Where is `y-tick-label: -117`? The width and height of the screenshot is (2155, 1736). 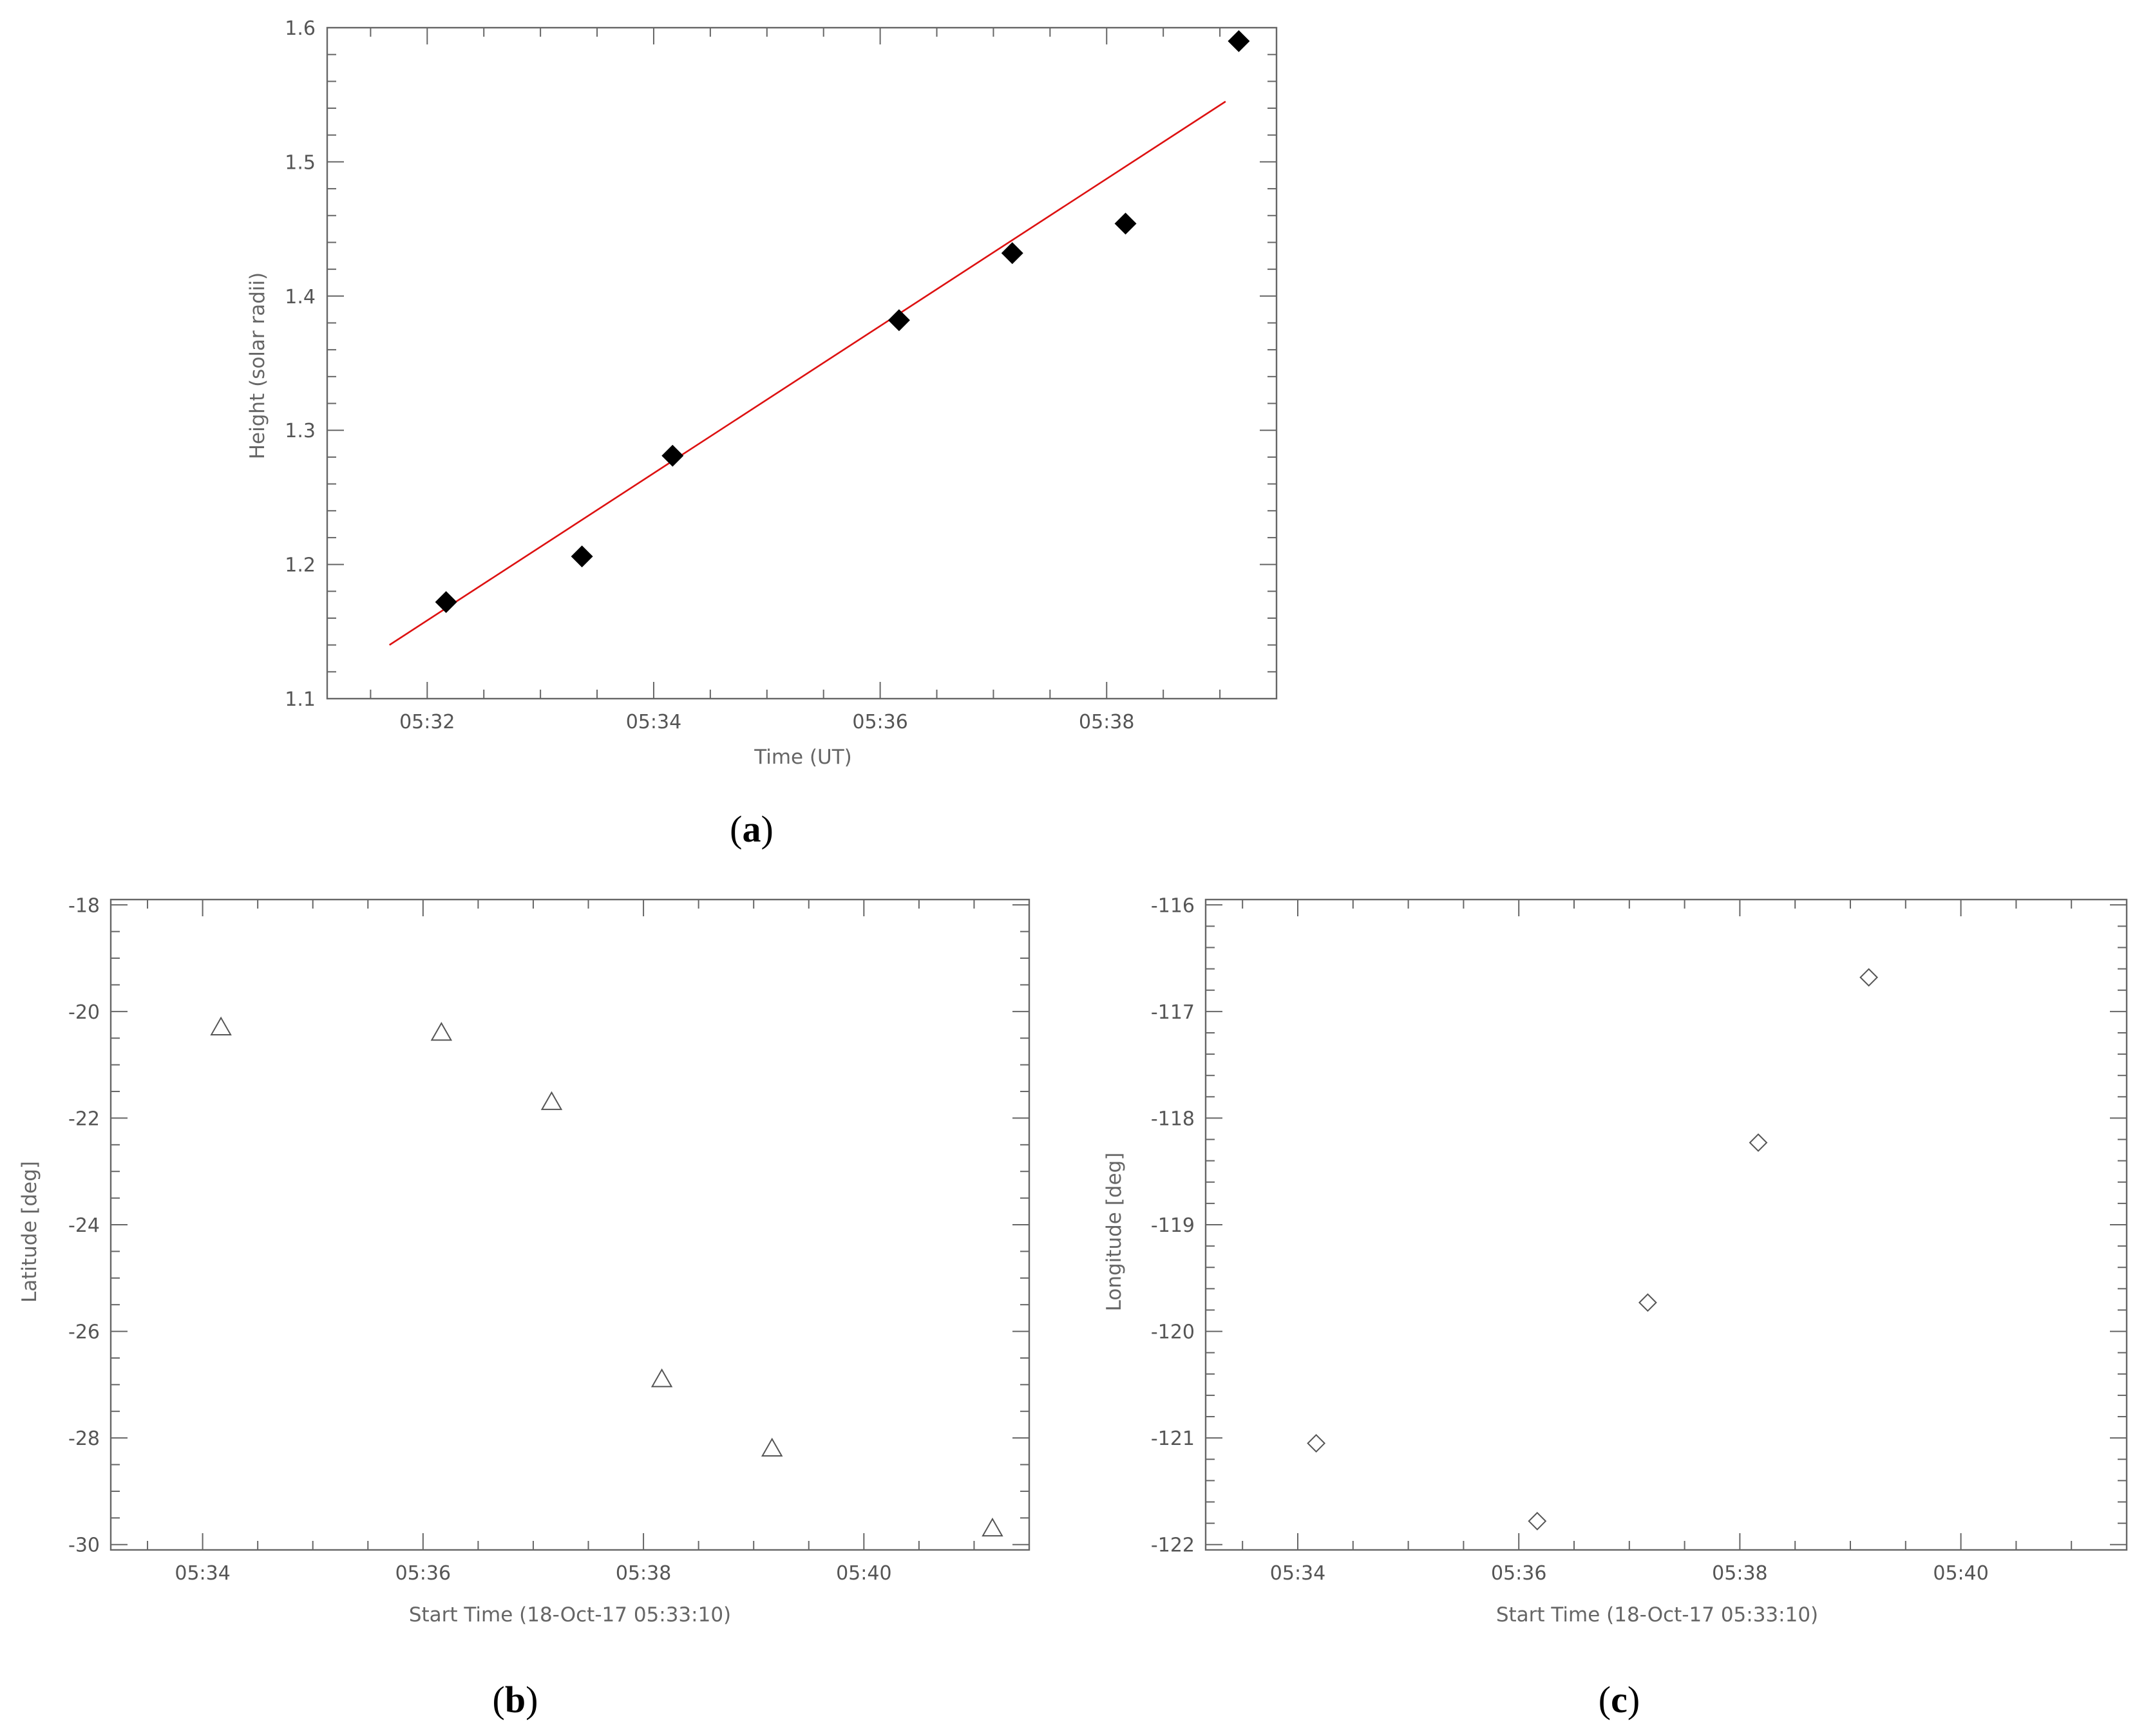
y-tick-label: -117 is located at coordinates (1173, 1013).